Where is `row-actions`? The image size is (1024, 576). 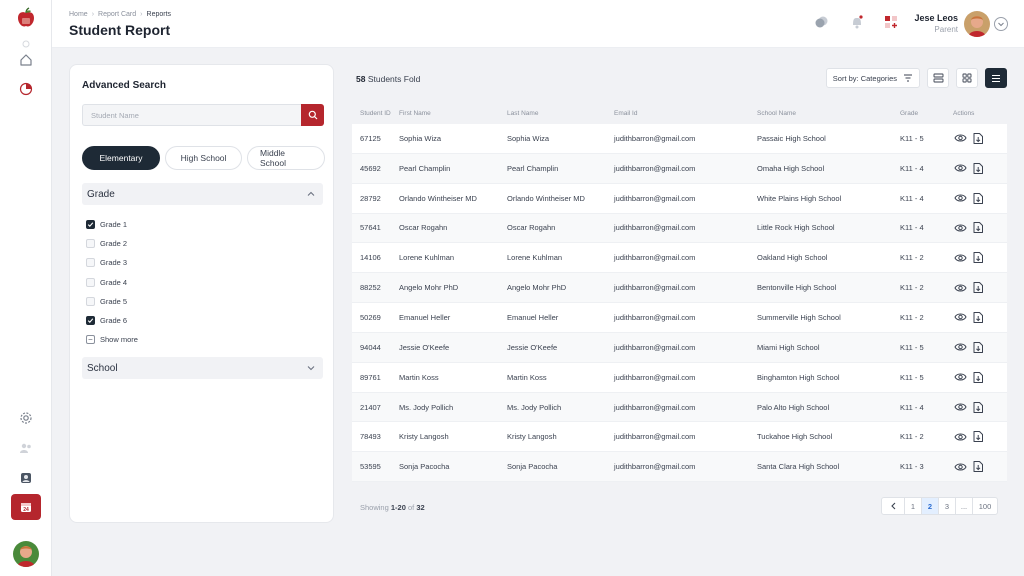 row-actions is located at coordinates (980, 138).